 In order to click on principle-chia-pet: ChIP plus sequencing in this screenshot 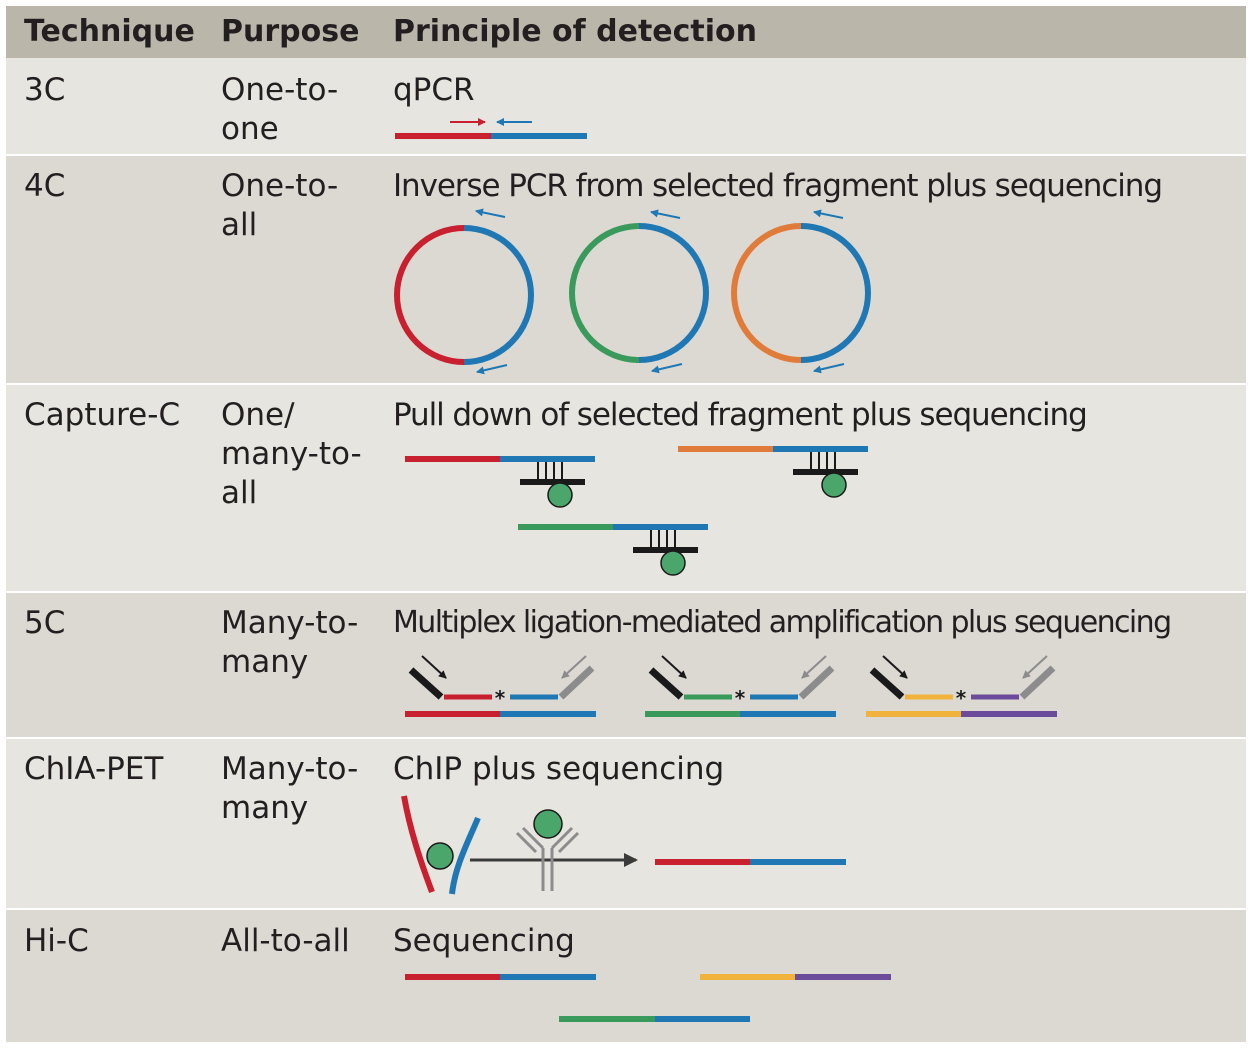, I will do `click(559, 769)`.